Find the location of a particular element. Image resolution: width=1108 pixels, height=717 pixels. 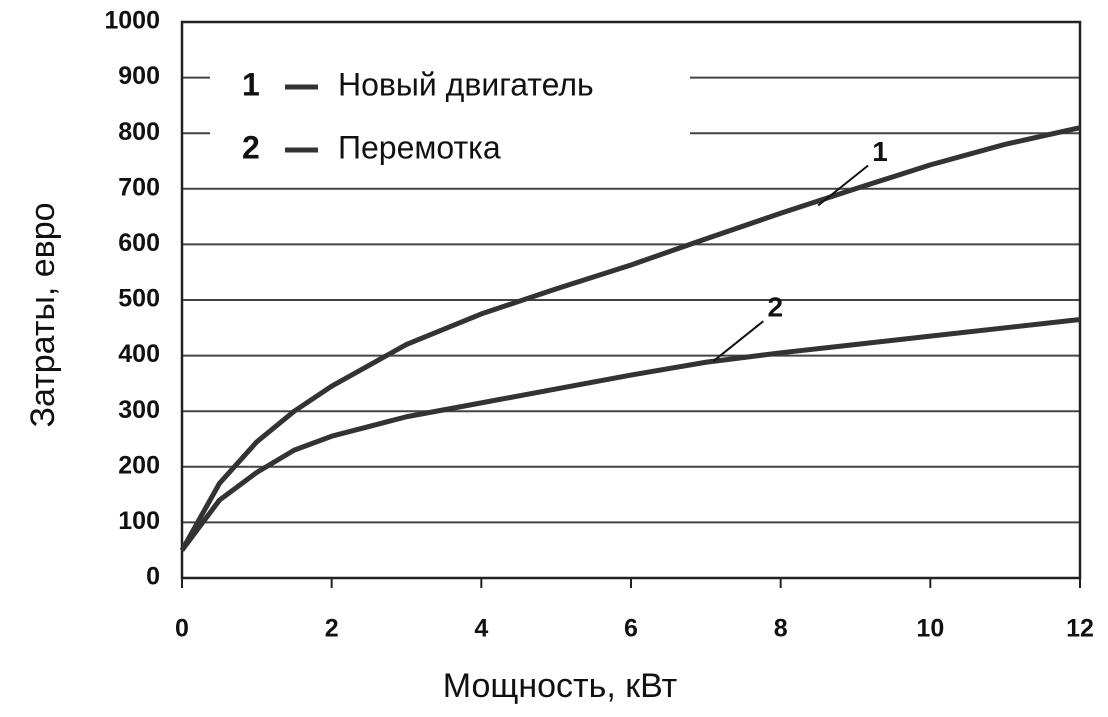

x-axis-title: Мощность, кВт is located at coordinates (560, 686).